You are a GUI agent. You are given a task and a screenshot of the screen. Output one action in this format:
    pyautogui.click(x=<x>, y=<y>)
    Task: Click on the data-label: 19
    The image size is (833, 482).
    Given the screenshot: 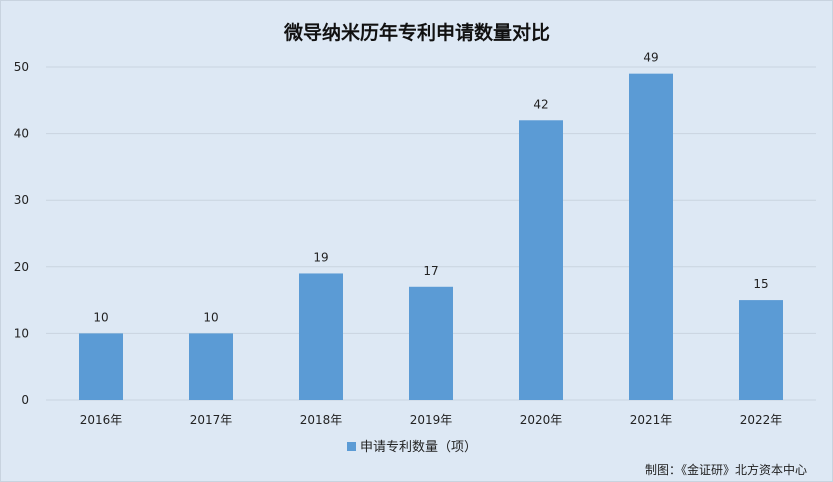 What is the action you would take?
    pyautogui.click(x=320, y=257)
    